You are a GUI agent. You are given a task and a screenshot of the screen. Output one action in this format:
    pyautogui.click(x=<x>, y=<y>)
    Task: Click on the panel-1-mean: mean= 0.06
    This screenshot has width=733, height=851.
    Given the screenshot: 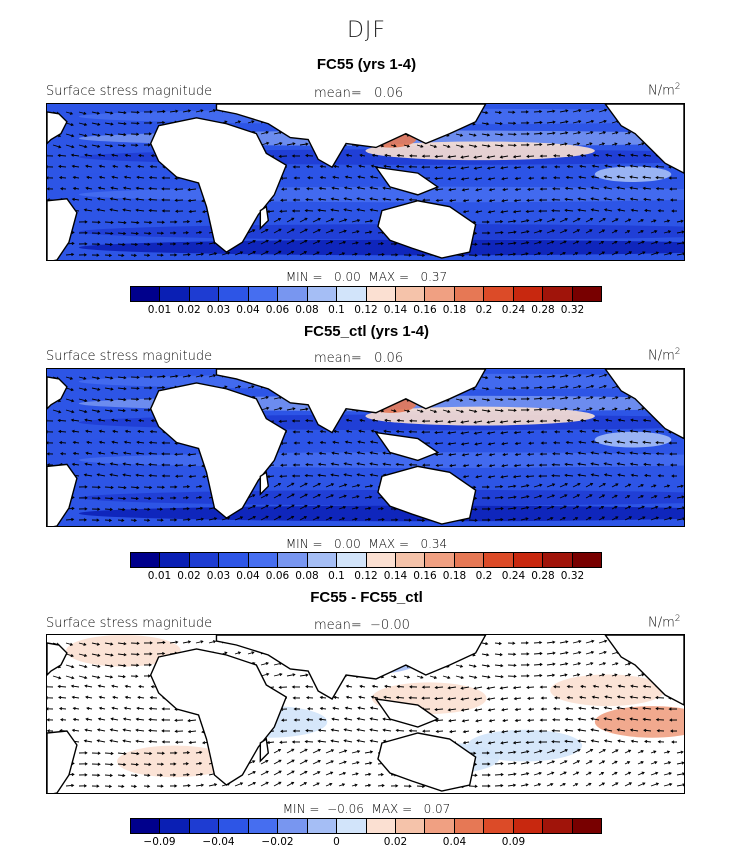 What is the action you would take?
    pyautogui.click(x=359, y=93)
    